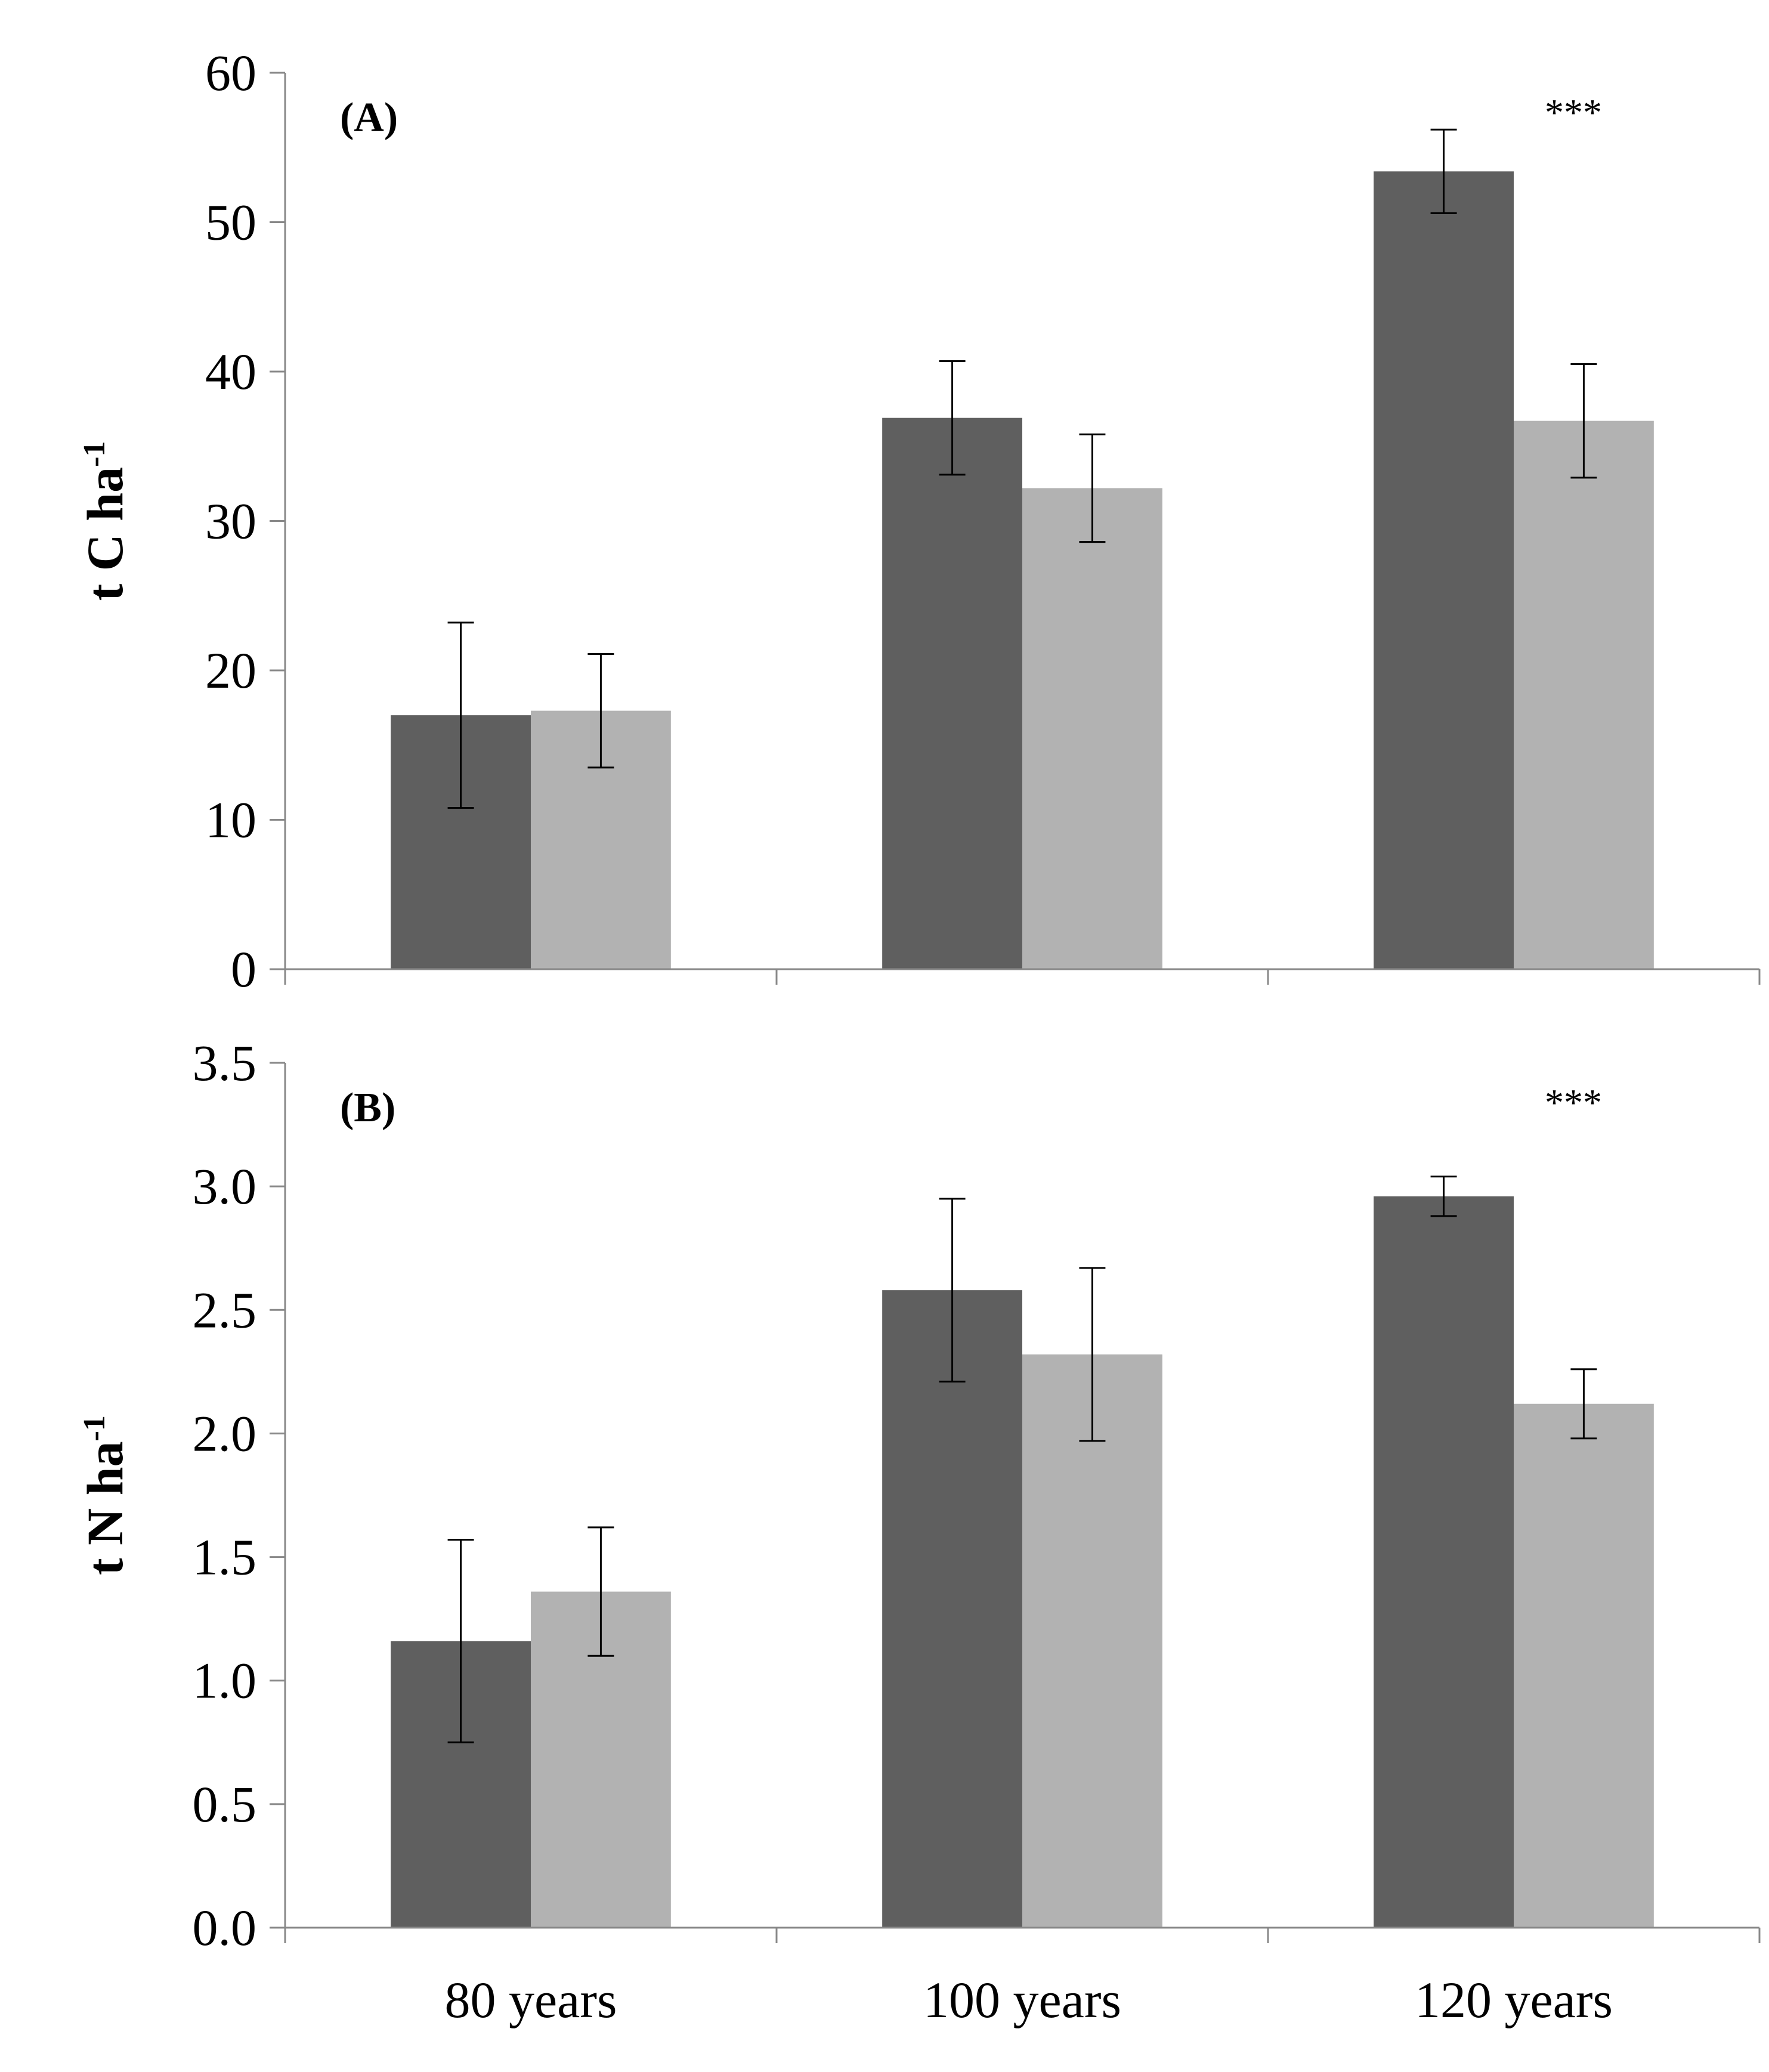  What do you see at coordinates (225, 1186) in the screenshot?
I see `panel-b-ytick-label: 3.0` at bounding box center [225, 1186].